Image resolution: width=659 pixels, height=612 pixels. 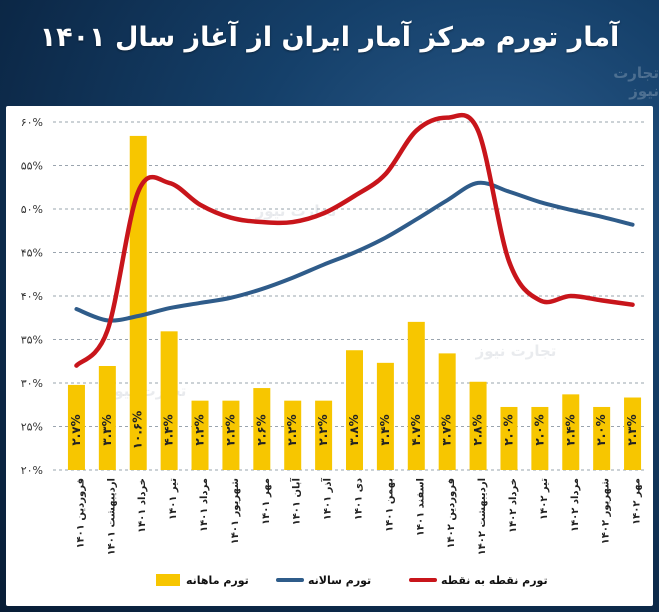 I want to click on x-tick-label: آذر ۱۴۰۱, so click(x=327, y=498).